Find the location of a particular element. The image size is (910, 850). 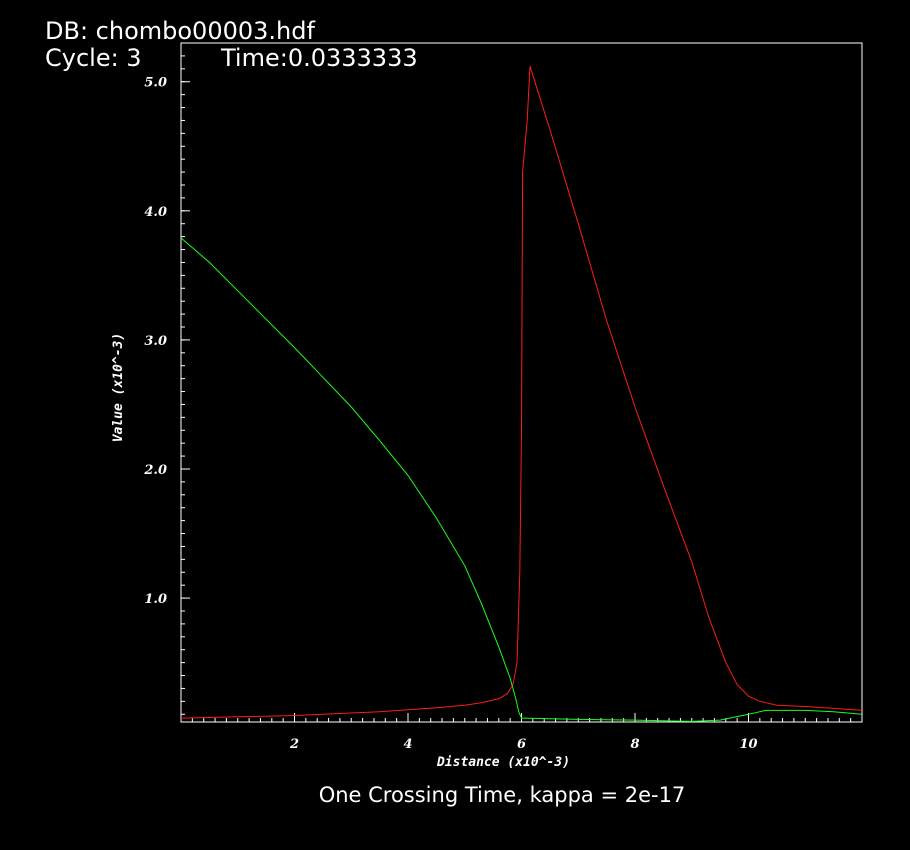

time-label: Time:0.0333333 is located at coordinates (319, 58).